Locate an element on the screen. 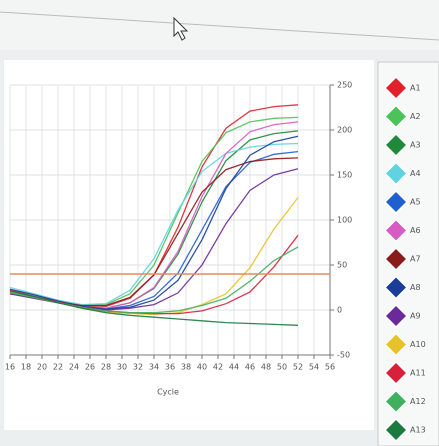 This screenshot has height=446, width=439. x-tick-label: 16 is located at coordinates (10, 367).